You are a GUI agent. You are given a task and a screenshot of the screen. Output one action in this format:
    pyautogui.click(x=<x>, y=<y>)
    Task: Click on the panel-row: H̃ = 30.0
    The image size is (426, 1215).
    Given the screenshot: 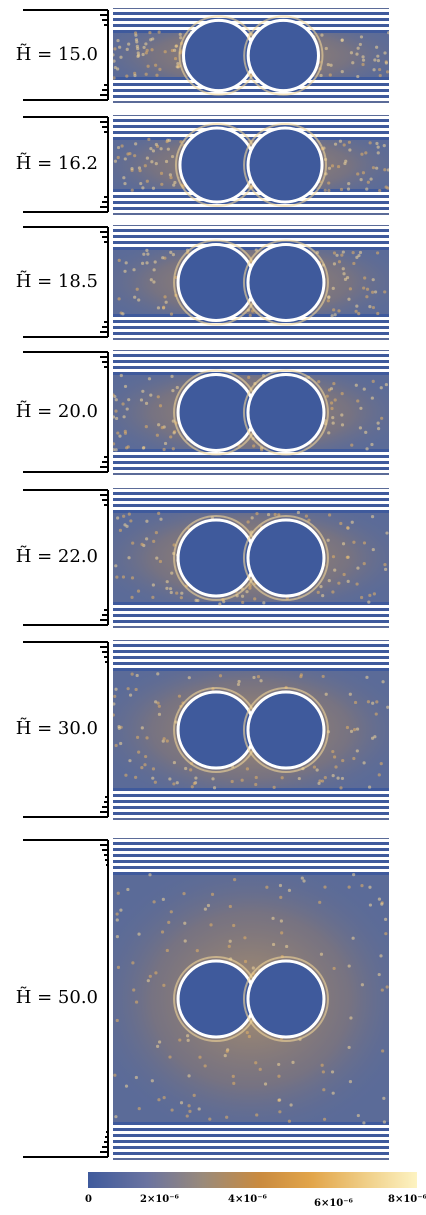 What is the action you would take?
    pyautogui.click(x=213, y=730)
    